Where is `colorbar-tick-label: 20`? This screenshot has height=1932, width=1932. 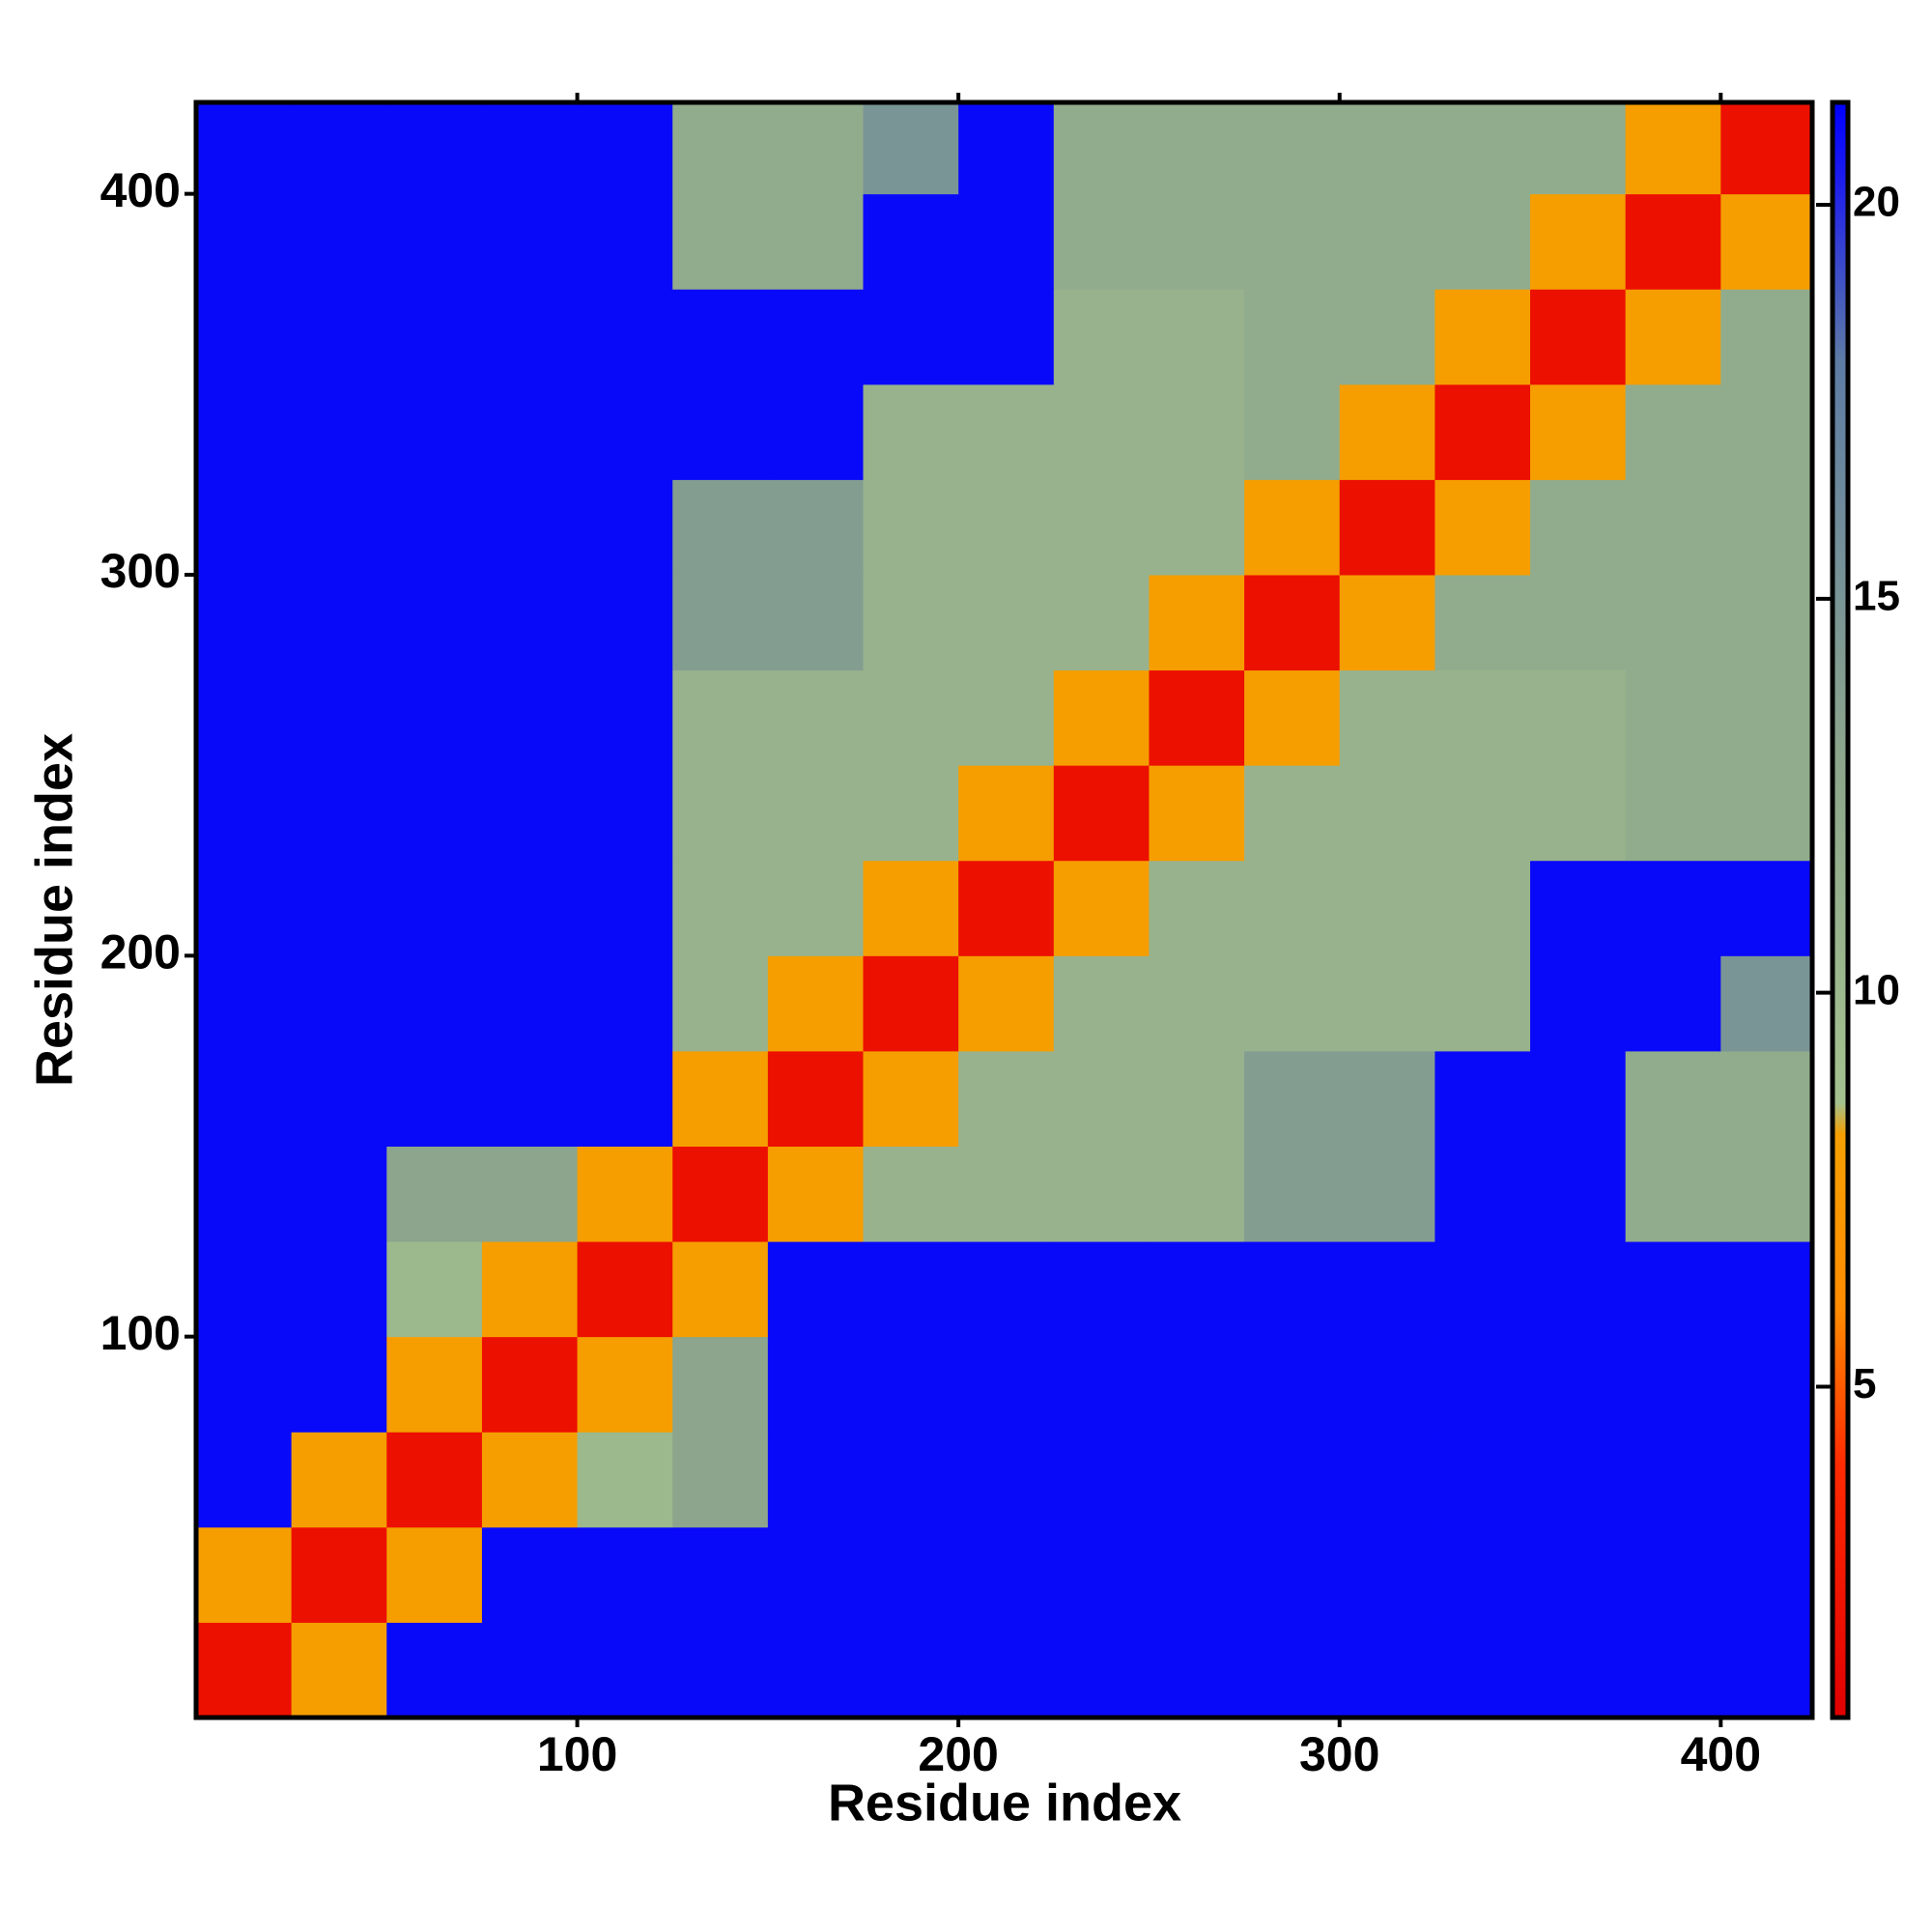 colorbar-tick-label: 20 is located at coordinates (1876, 202).